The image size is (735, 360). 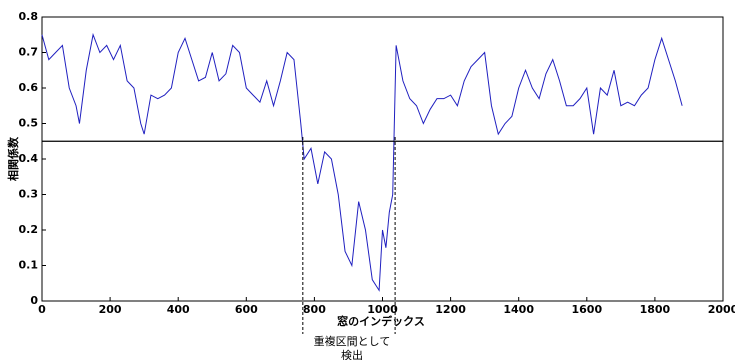 I want to click on x-tick-label: 400, so click(x=178, y=309).